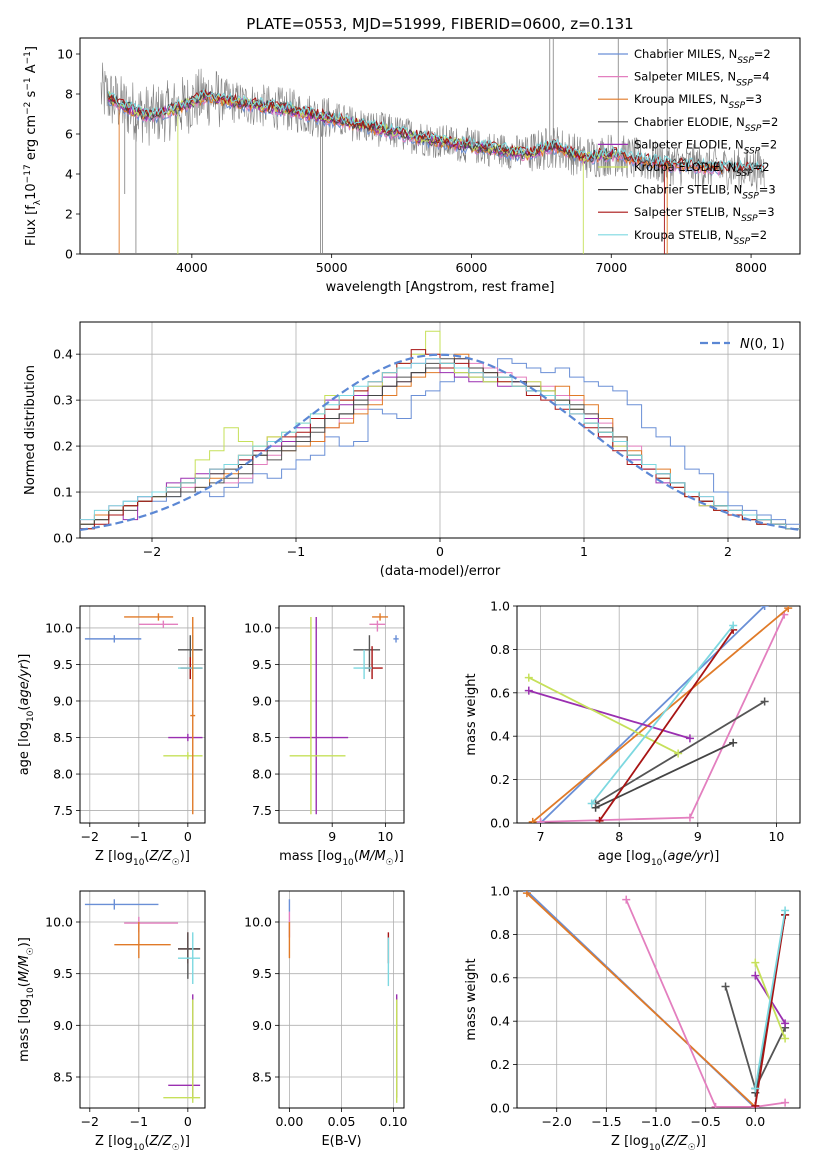 This screenshot has height=1170, width=819. I want to click on mass_vs_Z-axes: −2 −1 0 8.5 9.0 9.5 10.0, so click(125, 1009).